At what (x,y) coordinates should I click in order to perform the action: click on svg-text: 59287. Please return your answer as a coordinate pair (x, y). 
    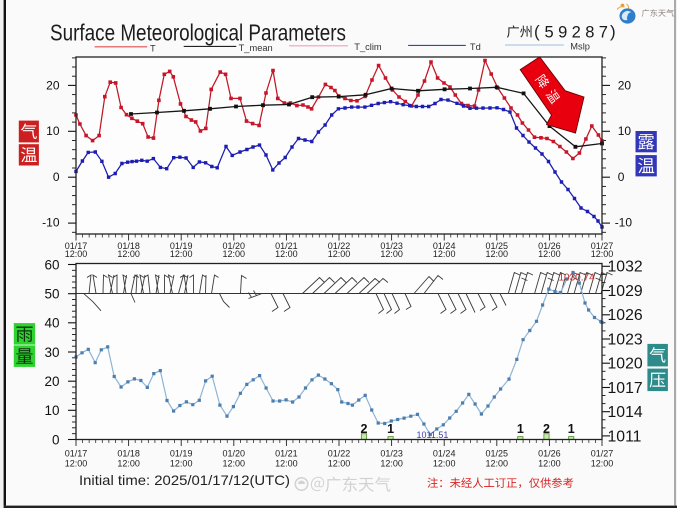
    Looking at the image, I should click on (579, 33).